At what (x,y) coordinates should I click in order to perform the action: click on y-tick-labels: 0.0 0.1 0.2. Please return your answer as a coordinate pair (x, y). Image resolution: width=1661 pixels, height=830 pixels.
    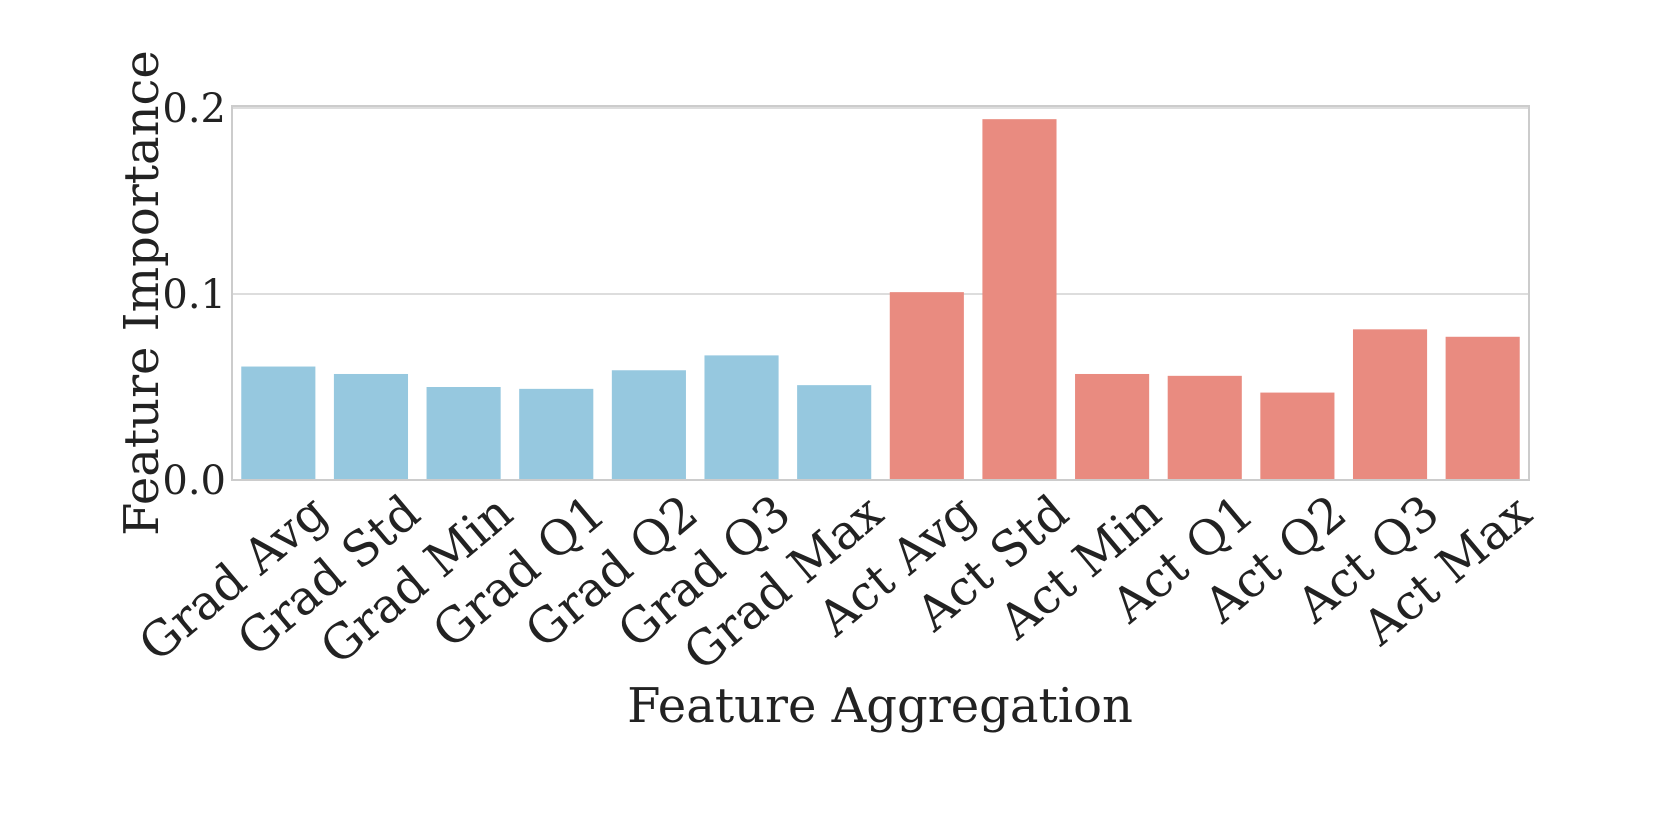
    Looking at the image, I should click on (194, 295).